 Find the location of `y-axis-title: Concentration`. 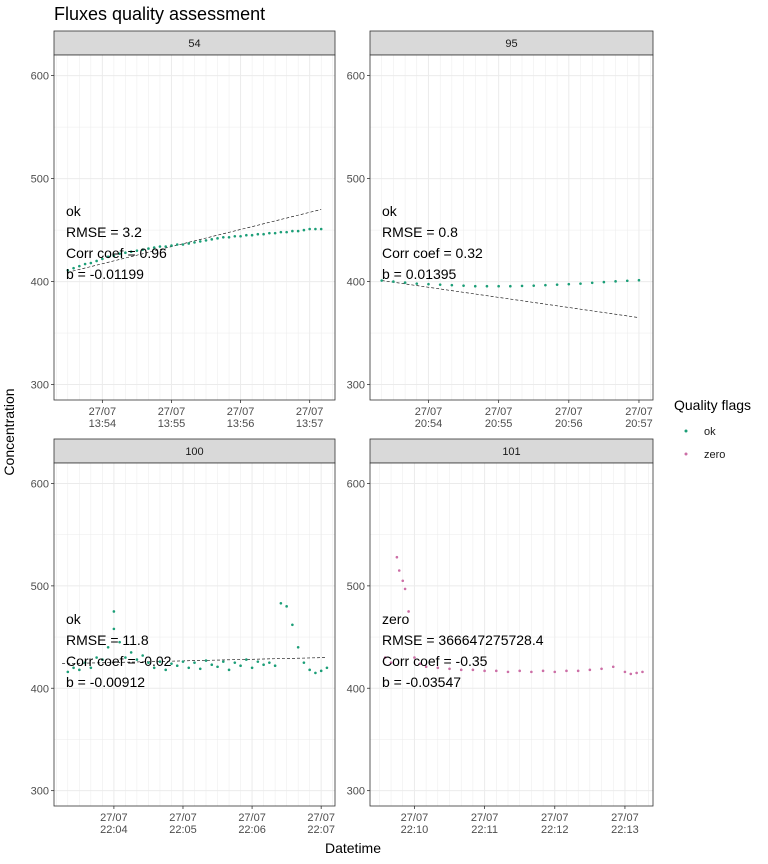

y-axis-title: Concentration is located at coordinates (9, 431).